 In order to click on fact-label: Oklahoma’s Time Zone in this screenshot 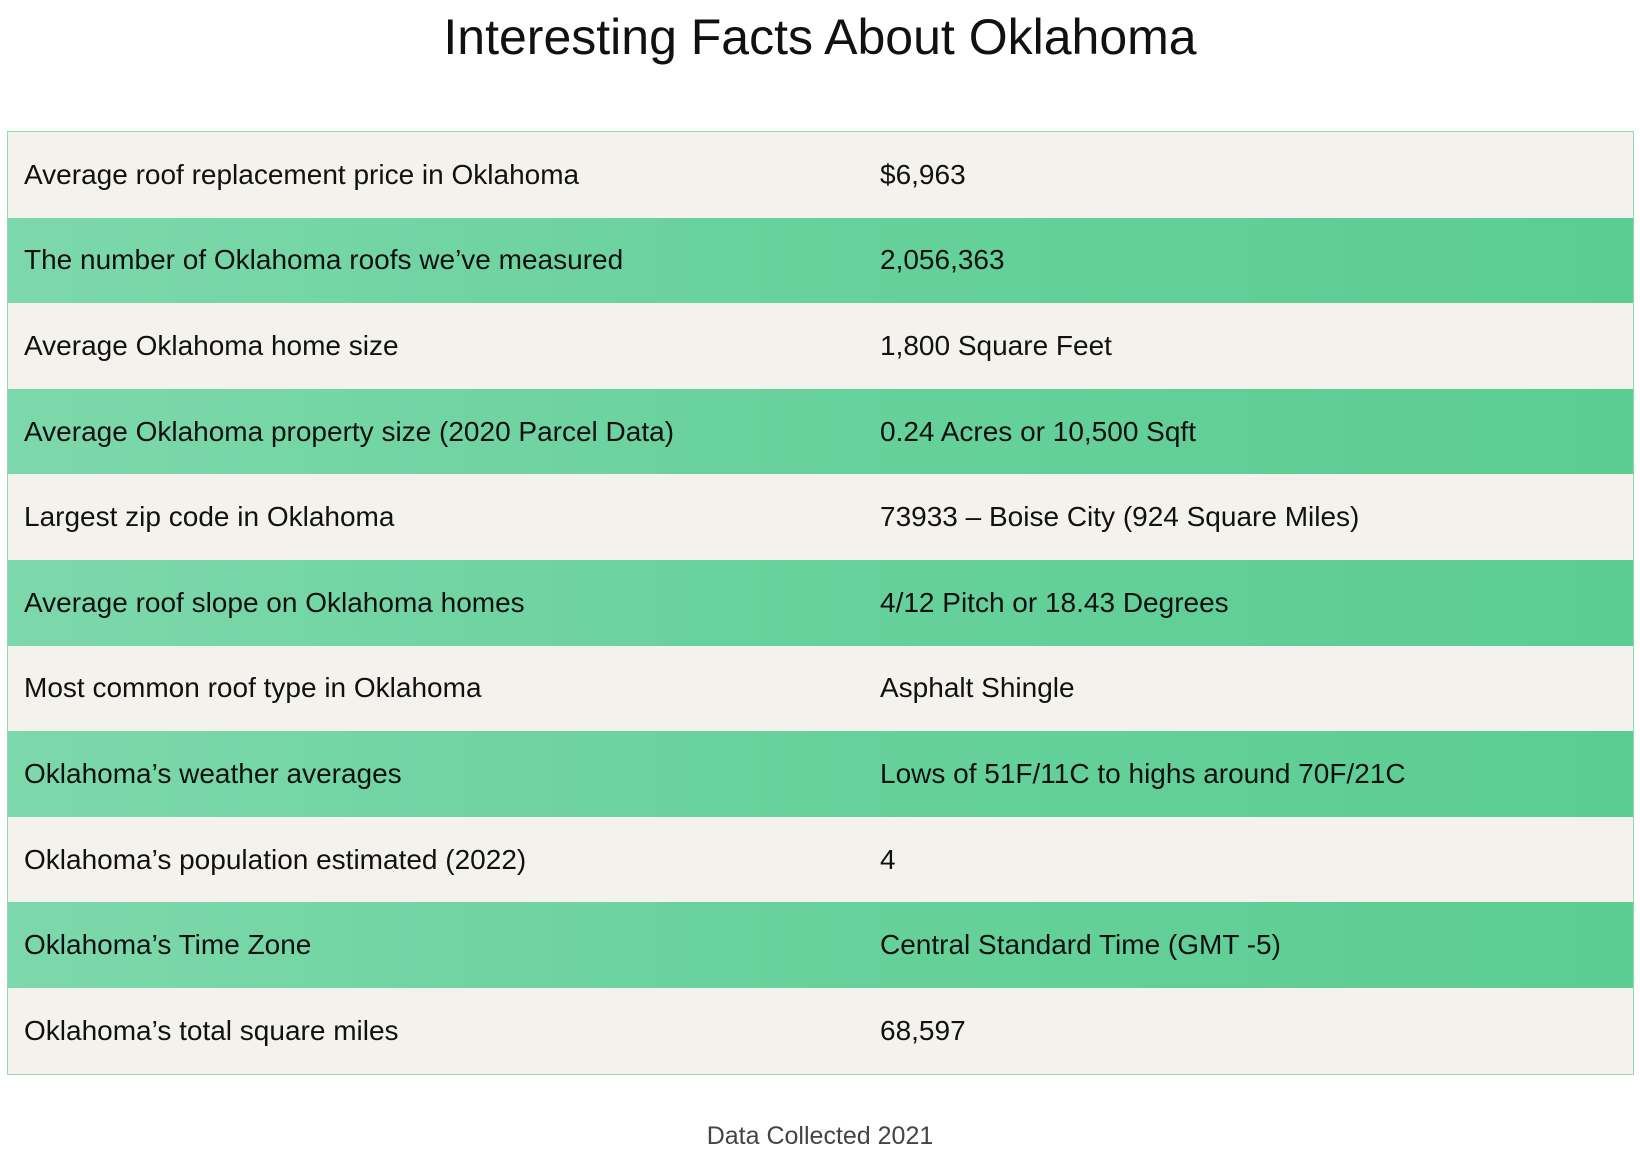, I will do `click(168, 945)`.